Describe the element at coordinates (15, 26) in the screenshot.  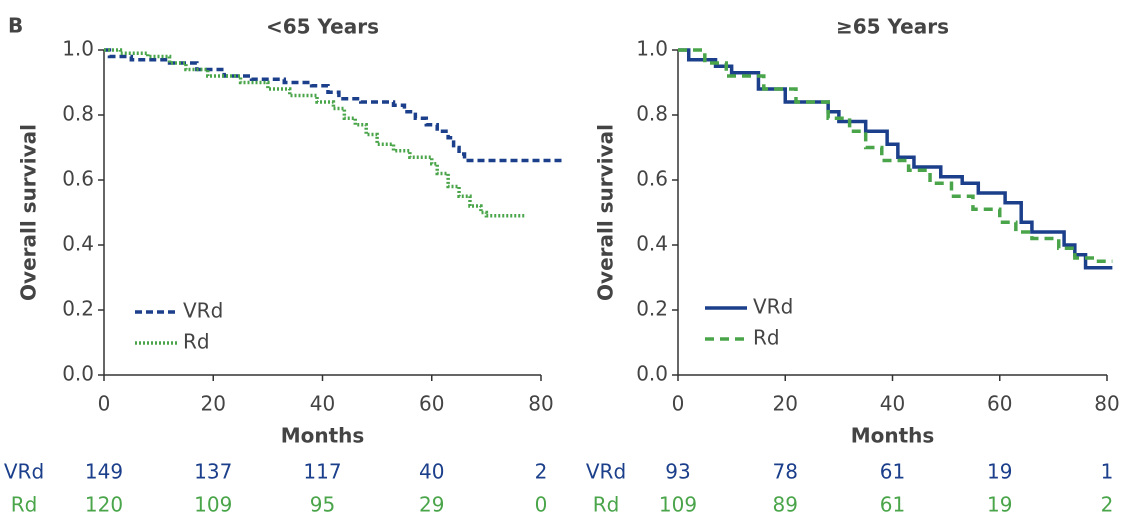
I see `panel-label: B` at that location.